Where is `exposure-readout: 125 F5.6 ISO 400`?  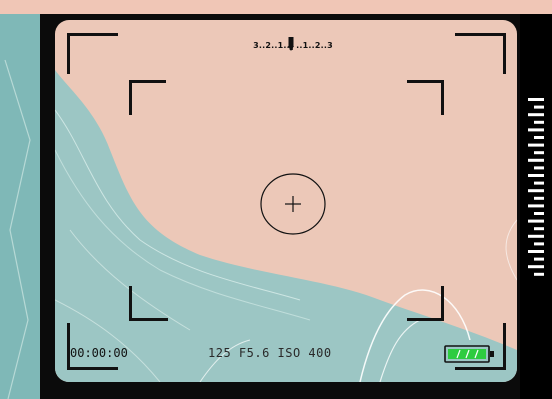
exposure-readout: 125 F5.6 ISO 400 is located at coordinates (270, 353).